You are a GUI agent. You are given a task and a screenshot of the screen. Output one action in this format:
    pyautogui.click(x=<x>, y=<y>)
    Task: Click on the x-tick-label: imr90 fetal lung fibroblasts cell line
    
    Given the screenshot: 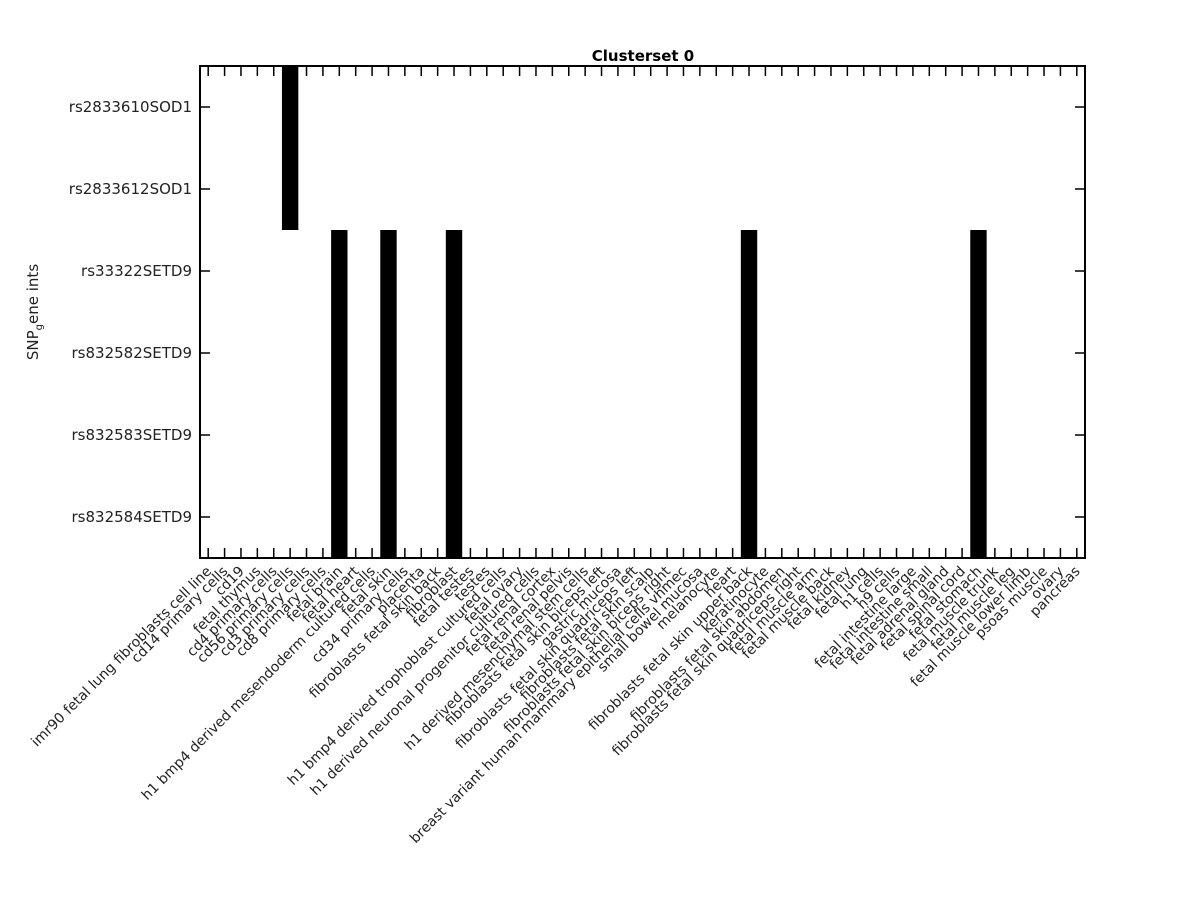 What is the action you would take?
    pyautogui.click(x=121, y=657)
    